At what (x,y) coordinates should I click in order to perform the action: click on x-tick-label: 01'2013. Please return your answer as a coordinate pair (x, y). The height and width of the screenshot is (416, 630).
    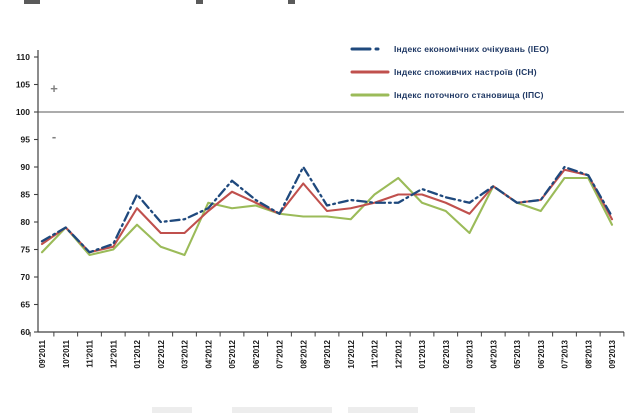
    Looking at the image, I should click on (422, 353).